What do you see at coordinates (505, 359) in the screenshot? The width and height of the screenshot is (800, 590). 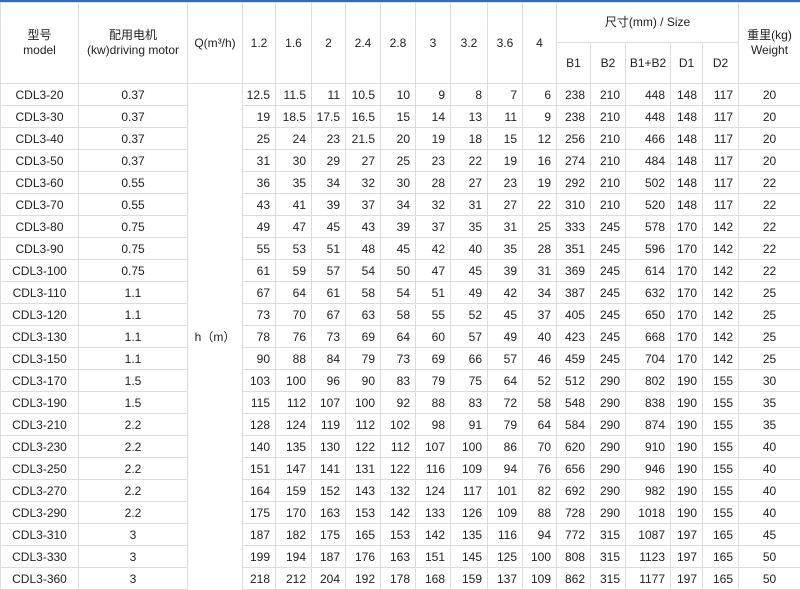 I see `cell-h-3.6: 57` at bounding box center [505, 359].